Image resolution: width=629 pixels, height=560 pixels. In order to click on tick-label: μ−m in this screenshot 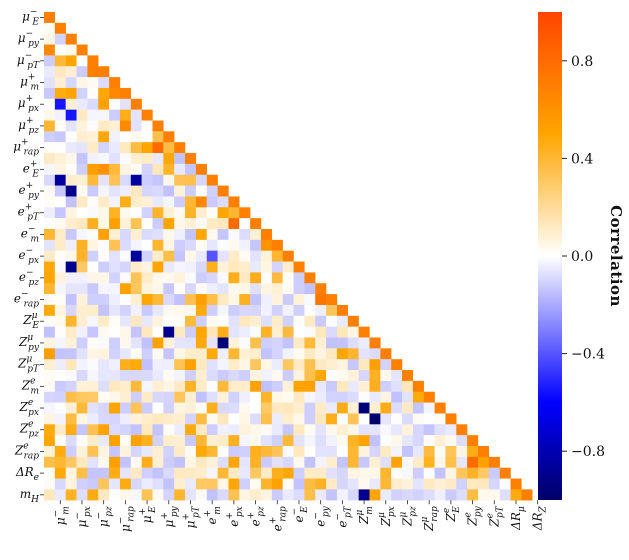, I will do `click(61, 515)`.